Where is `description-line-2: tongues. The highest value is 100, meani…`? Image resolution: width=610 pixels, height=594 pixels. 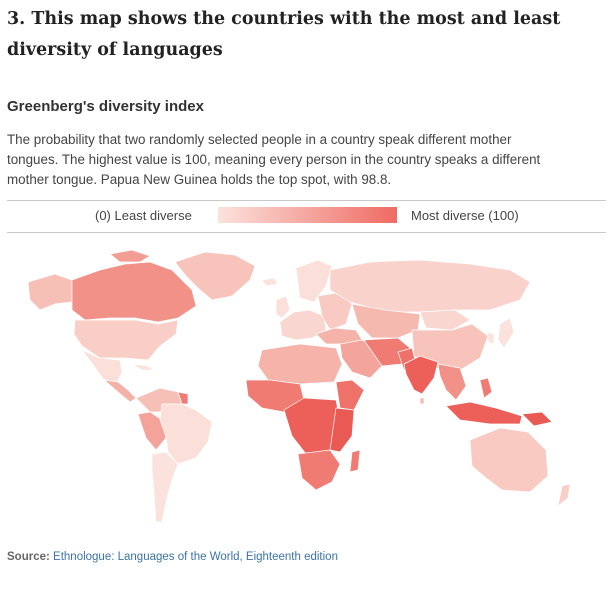 description-line-2: tongues. The highest value is 100, meani… is located at coordinates (274, 159).